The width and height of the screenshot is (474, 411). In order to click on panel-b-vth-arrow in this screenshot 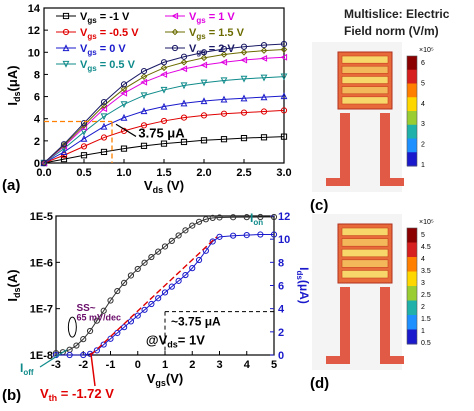, I will do `click(93, 369)`.